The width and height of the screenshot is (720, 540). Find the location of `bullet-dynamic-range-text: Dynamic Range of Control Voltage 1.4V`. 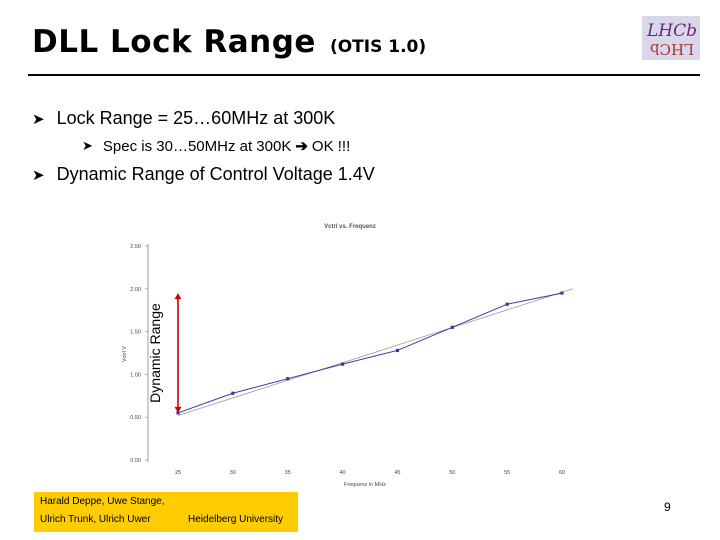

bullet-dynamic-range-text: Dynamic Range of Control Voltage 1.4V is located at coordinates (215, 174).